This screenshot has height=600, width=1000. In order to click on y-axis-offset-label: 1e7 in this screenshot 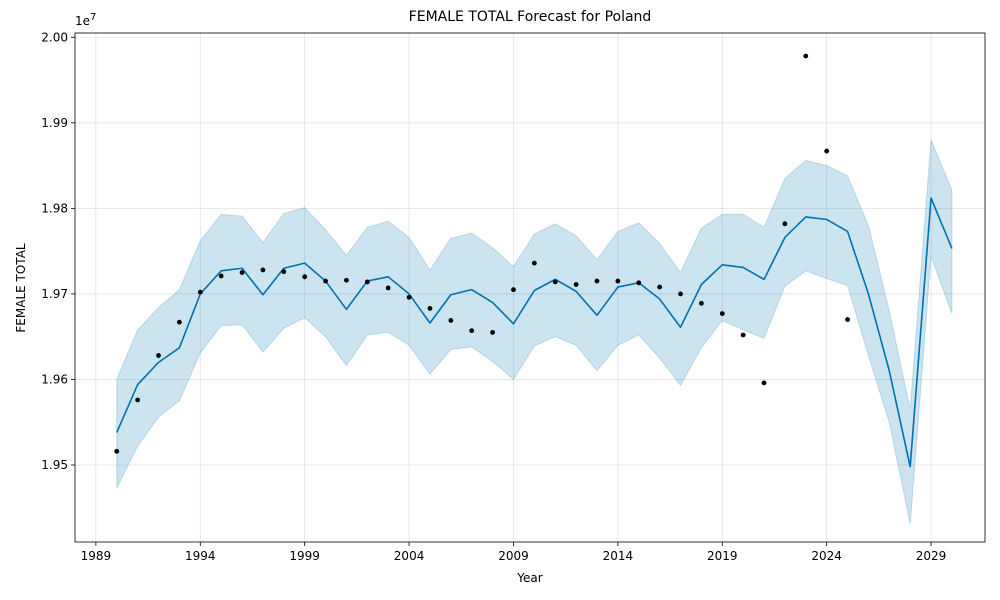, I will do `click(85, 20)`.